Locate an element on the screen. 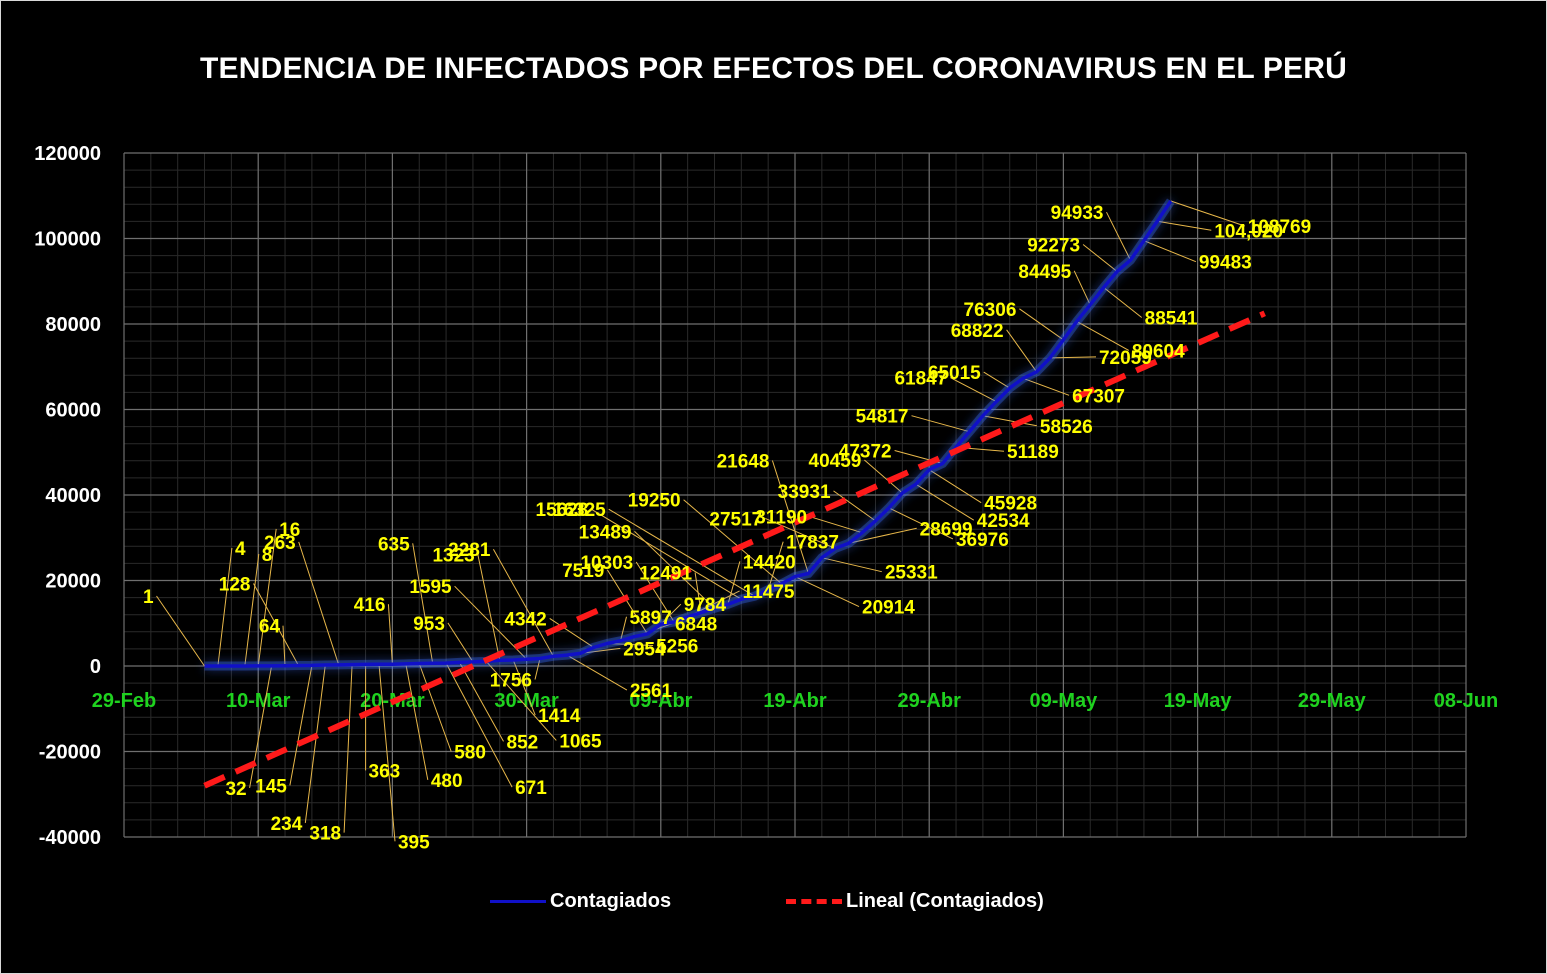 Image resolution: width=1547 pixels, height=974 pixels. data-label: 80604 is located at coordinates (1158, 351).